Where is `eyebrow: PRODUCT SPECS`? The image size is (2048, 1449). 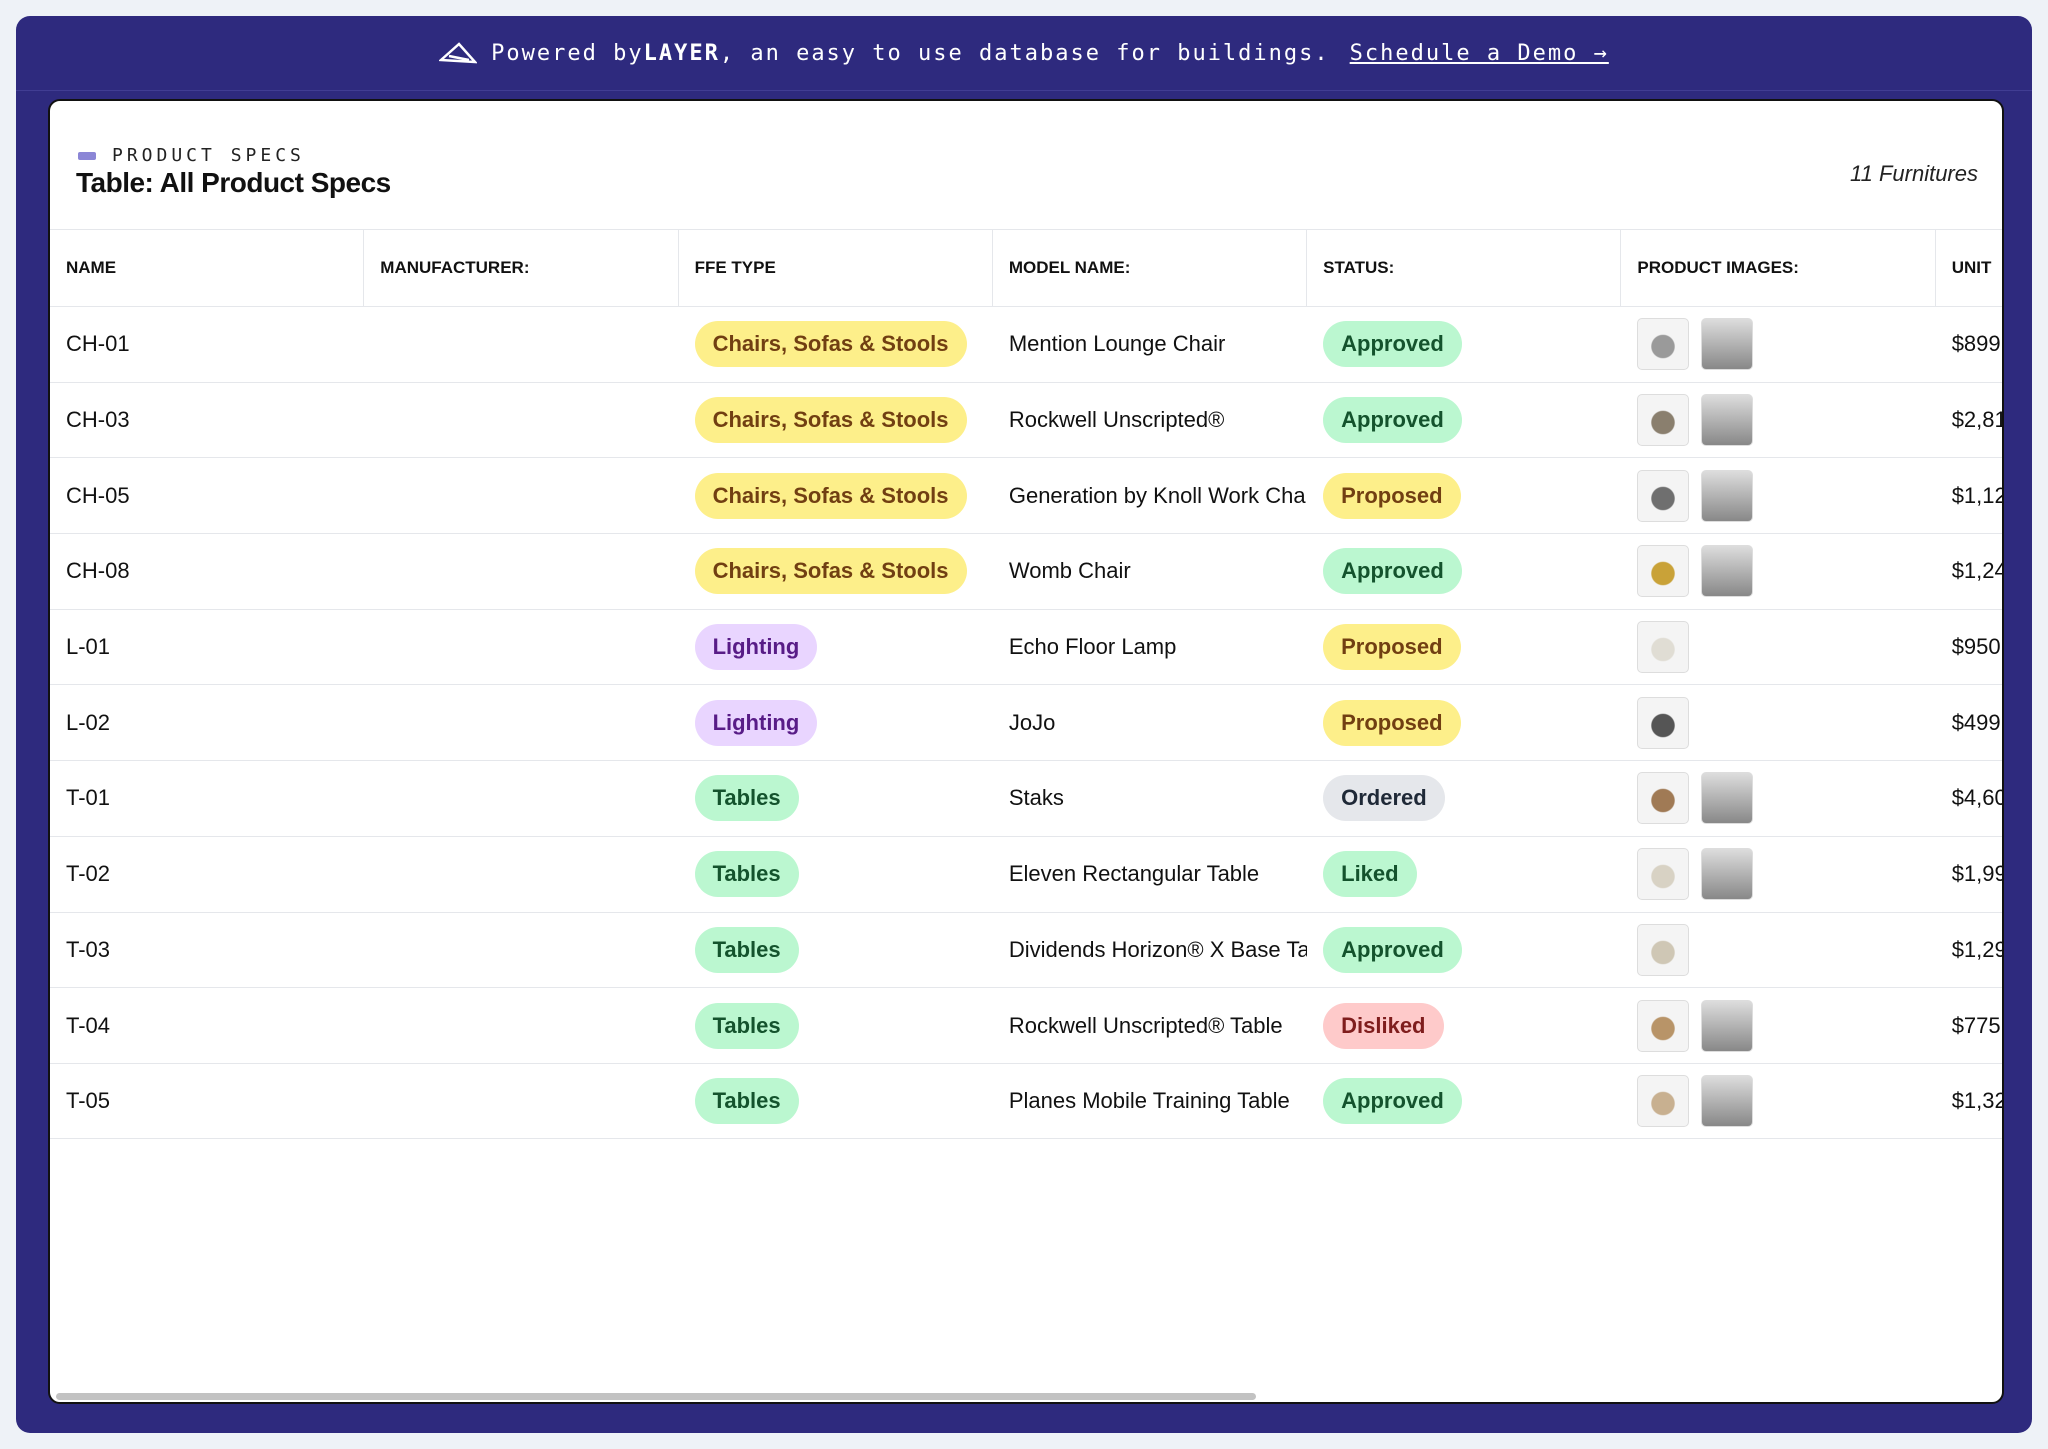 eyebrow: PRODUCT SPECS is located at coordinates (208, 155).